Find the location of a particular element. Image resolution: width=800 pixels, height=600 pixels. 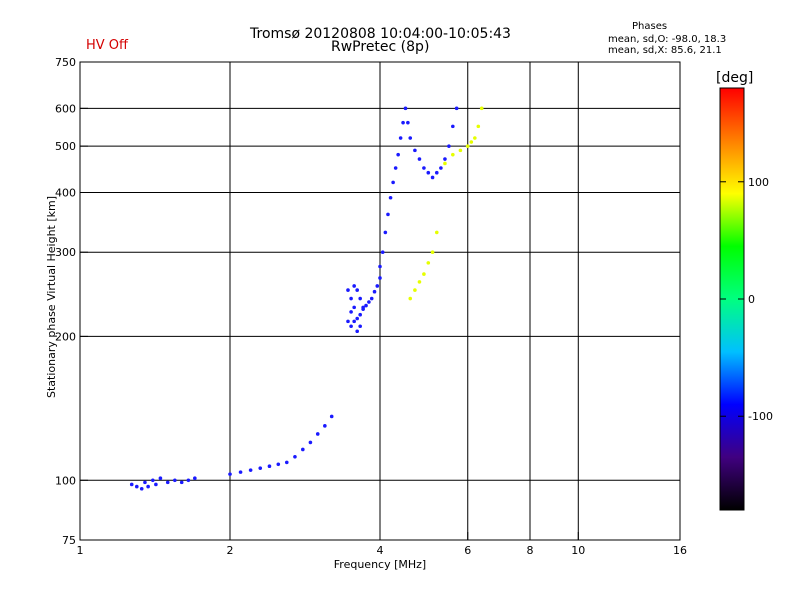

colorbar-tick-label: 0 is located at coordinates (751, 299).